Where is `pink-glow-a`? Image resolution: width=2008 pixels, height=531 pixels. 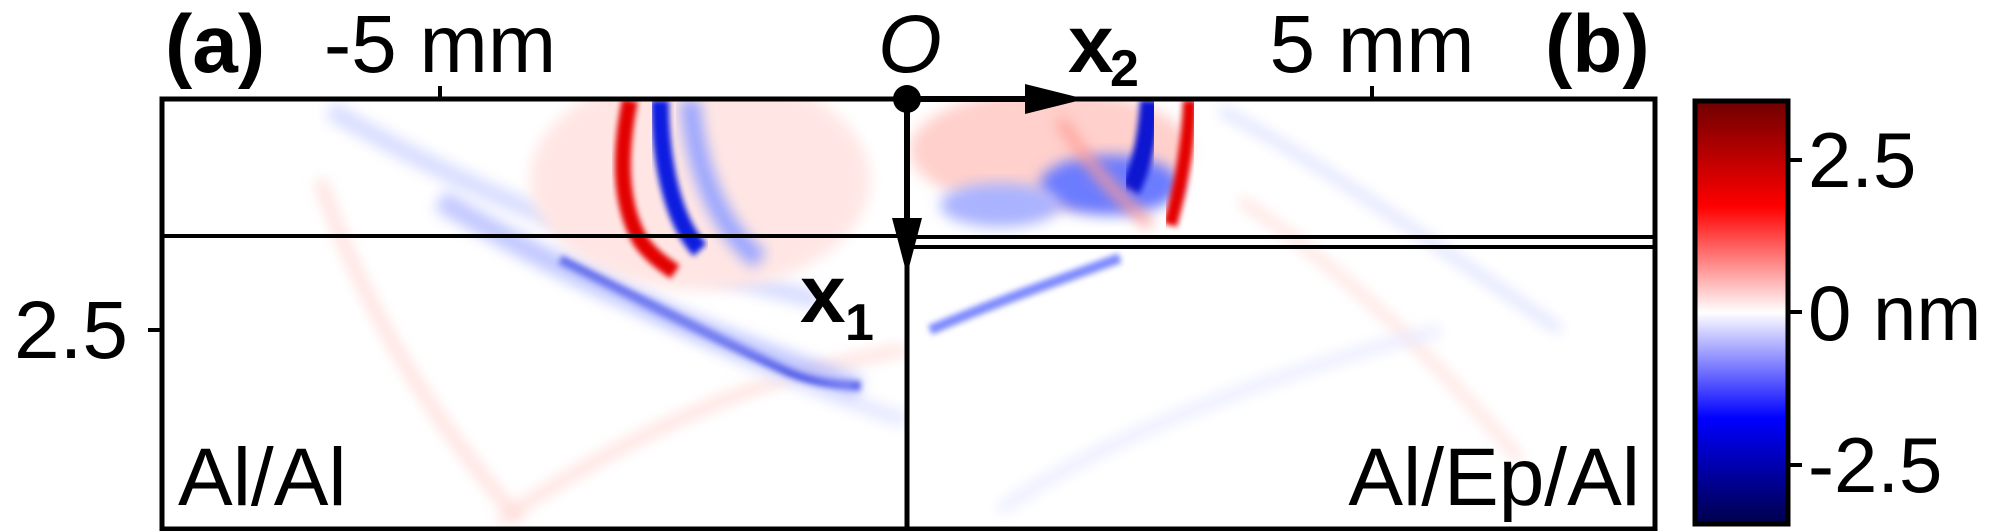
pink-glow-a is located at coordinates (700, 194).